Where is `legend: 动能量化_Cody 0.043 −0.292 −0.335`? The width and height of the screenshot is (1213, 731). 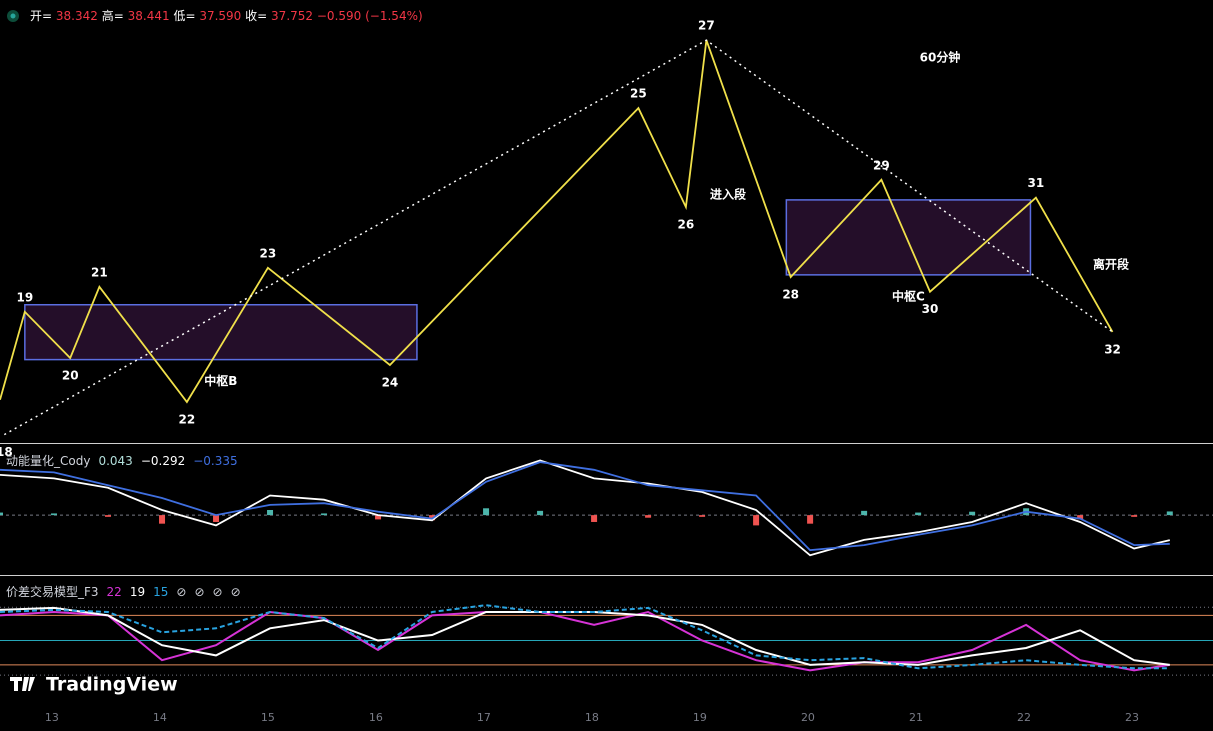
legend: 动能量化_Cody 0.043 −0.292 −0.335 is located at coordinates (122, 461).